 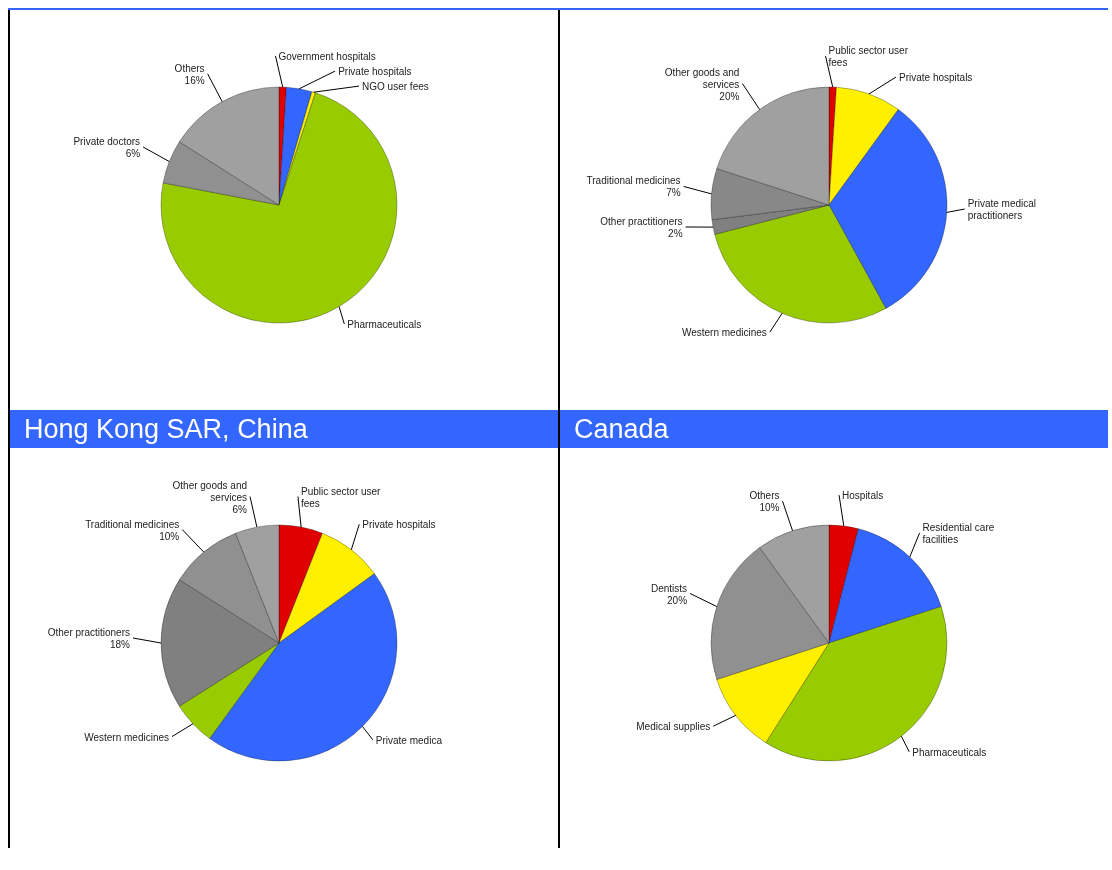 What do you see at coordinates (863, 496) in the screenshot?
I see `slice-label: Hospitals` at bounding box center [863, 496].